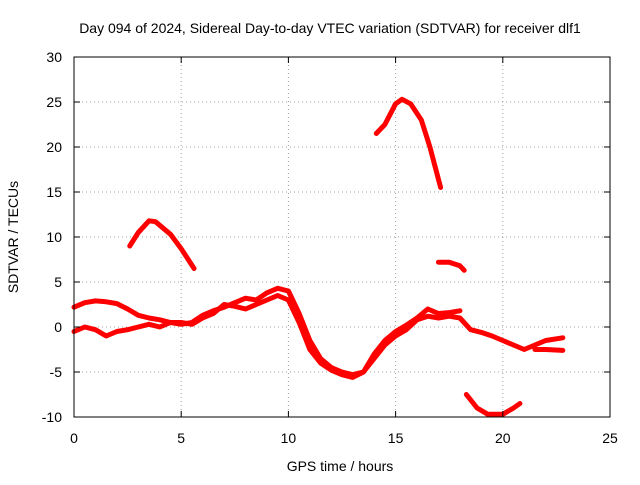 The image size is (640, 485). I want to click on y-tick-label: 15, so click(54, 192).